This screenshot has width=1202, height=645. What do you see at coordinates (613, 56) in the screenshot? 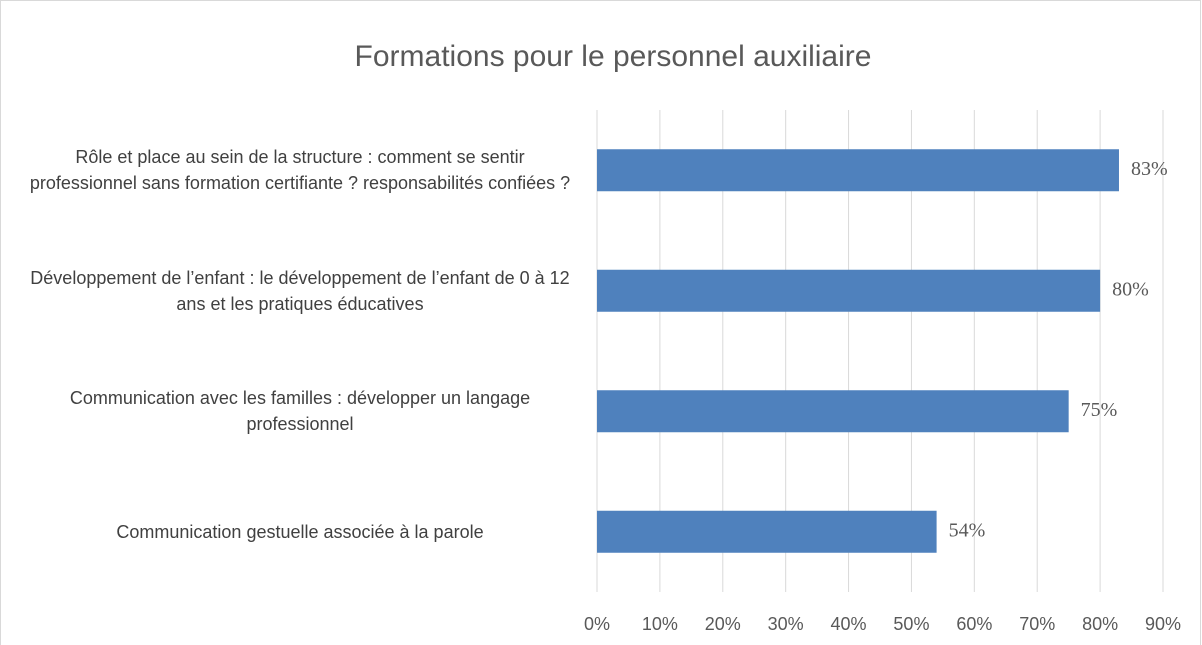
I see `chart-title: Formations pour le personnel auxiliaire` at bounding box center [613, 56].